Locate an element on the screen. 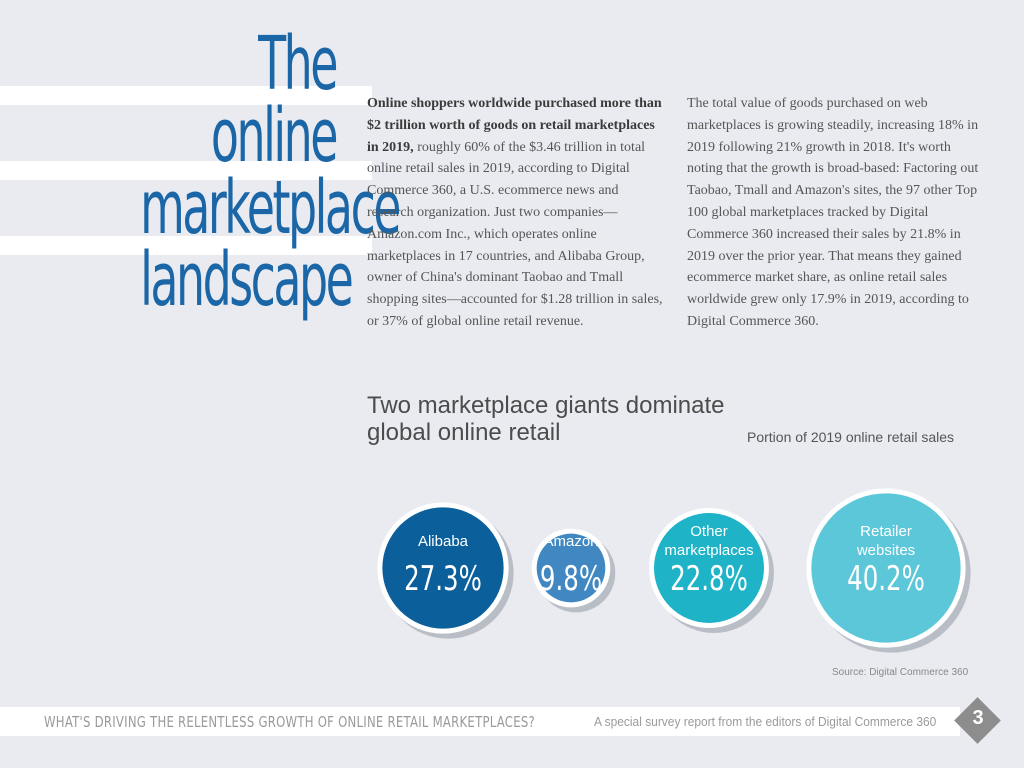 Image resolution: width=1024 pixels, height=768 pixels. page-title-line: The online is located at coordinates (274, 100).